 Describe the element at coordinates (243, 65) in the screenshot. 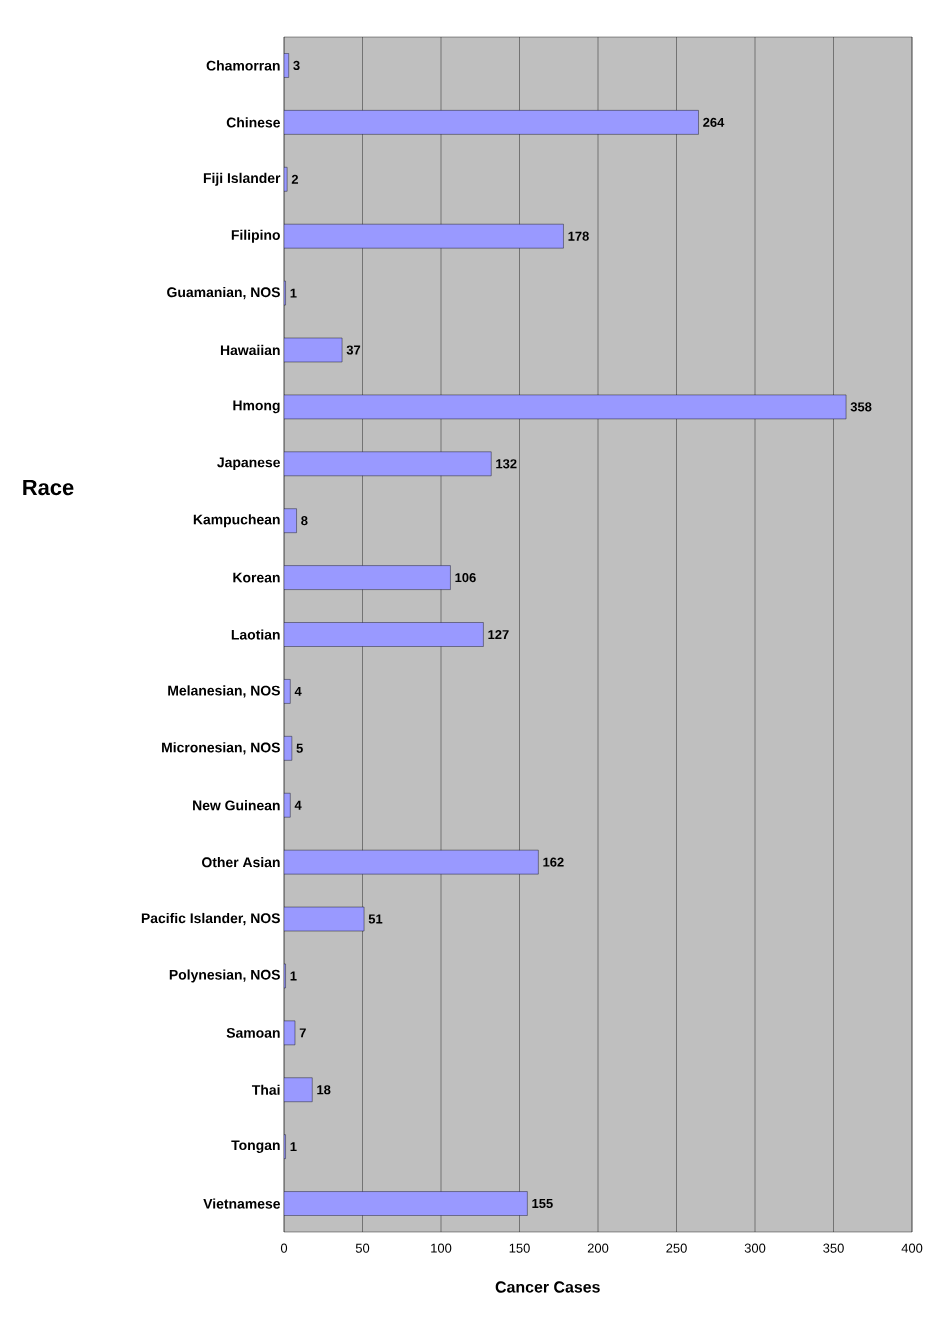

I see `y-tick-label: Chamorran` at that location.